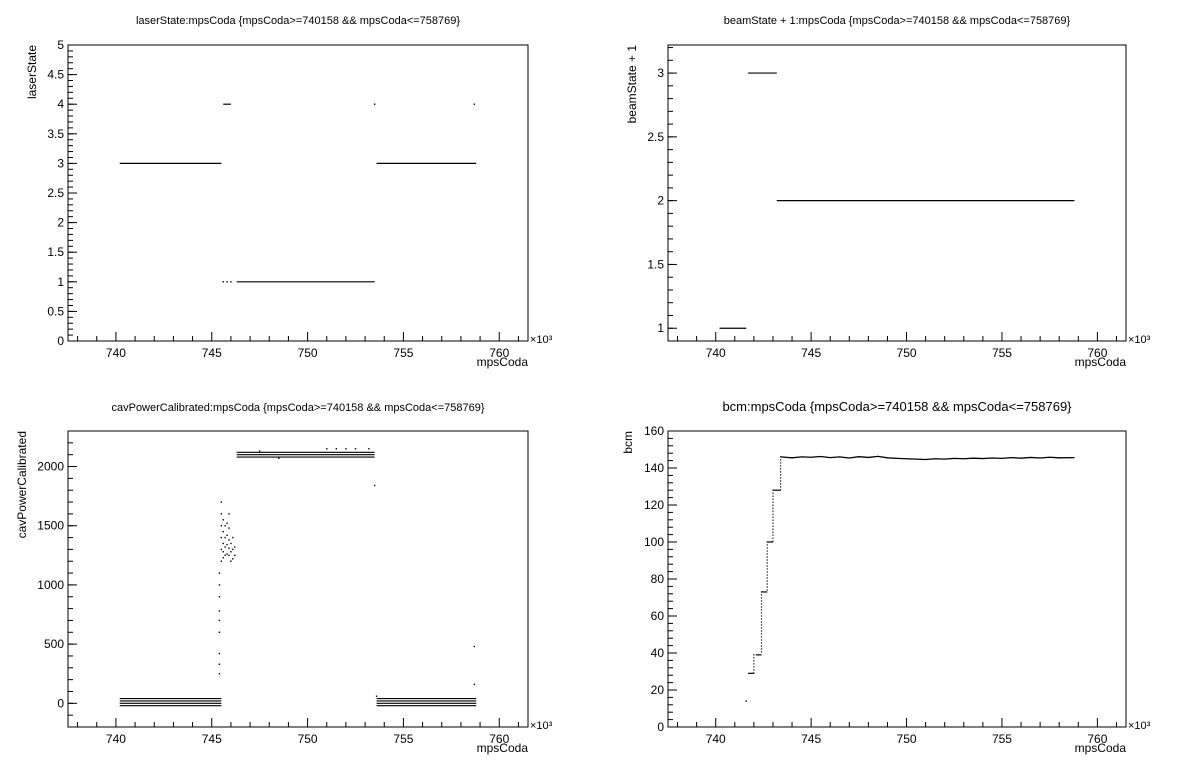 This screenshot has width=1196, height=772. I want to click on y-tick-label: 140, so click(654, 468).